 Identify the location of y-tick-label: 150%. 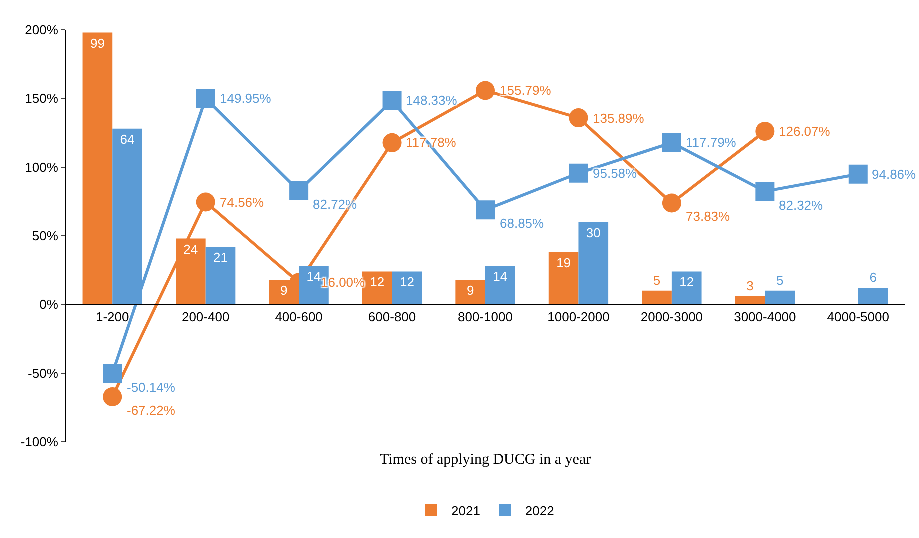
(42, 98).